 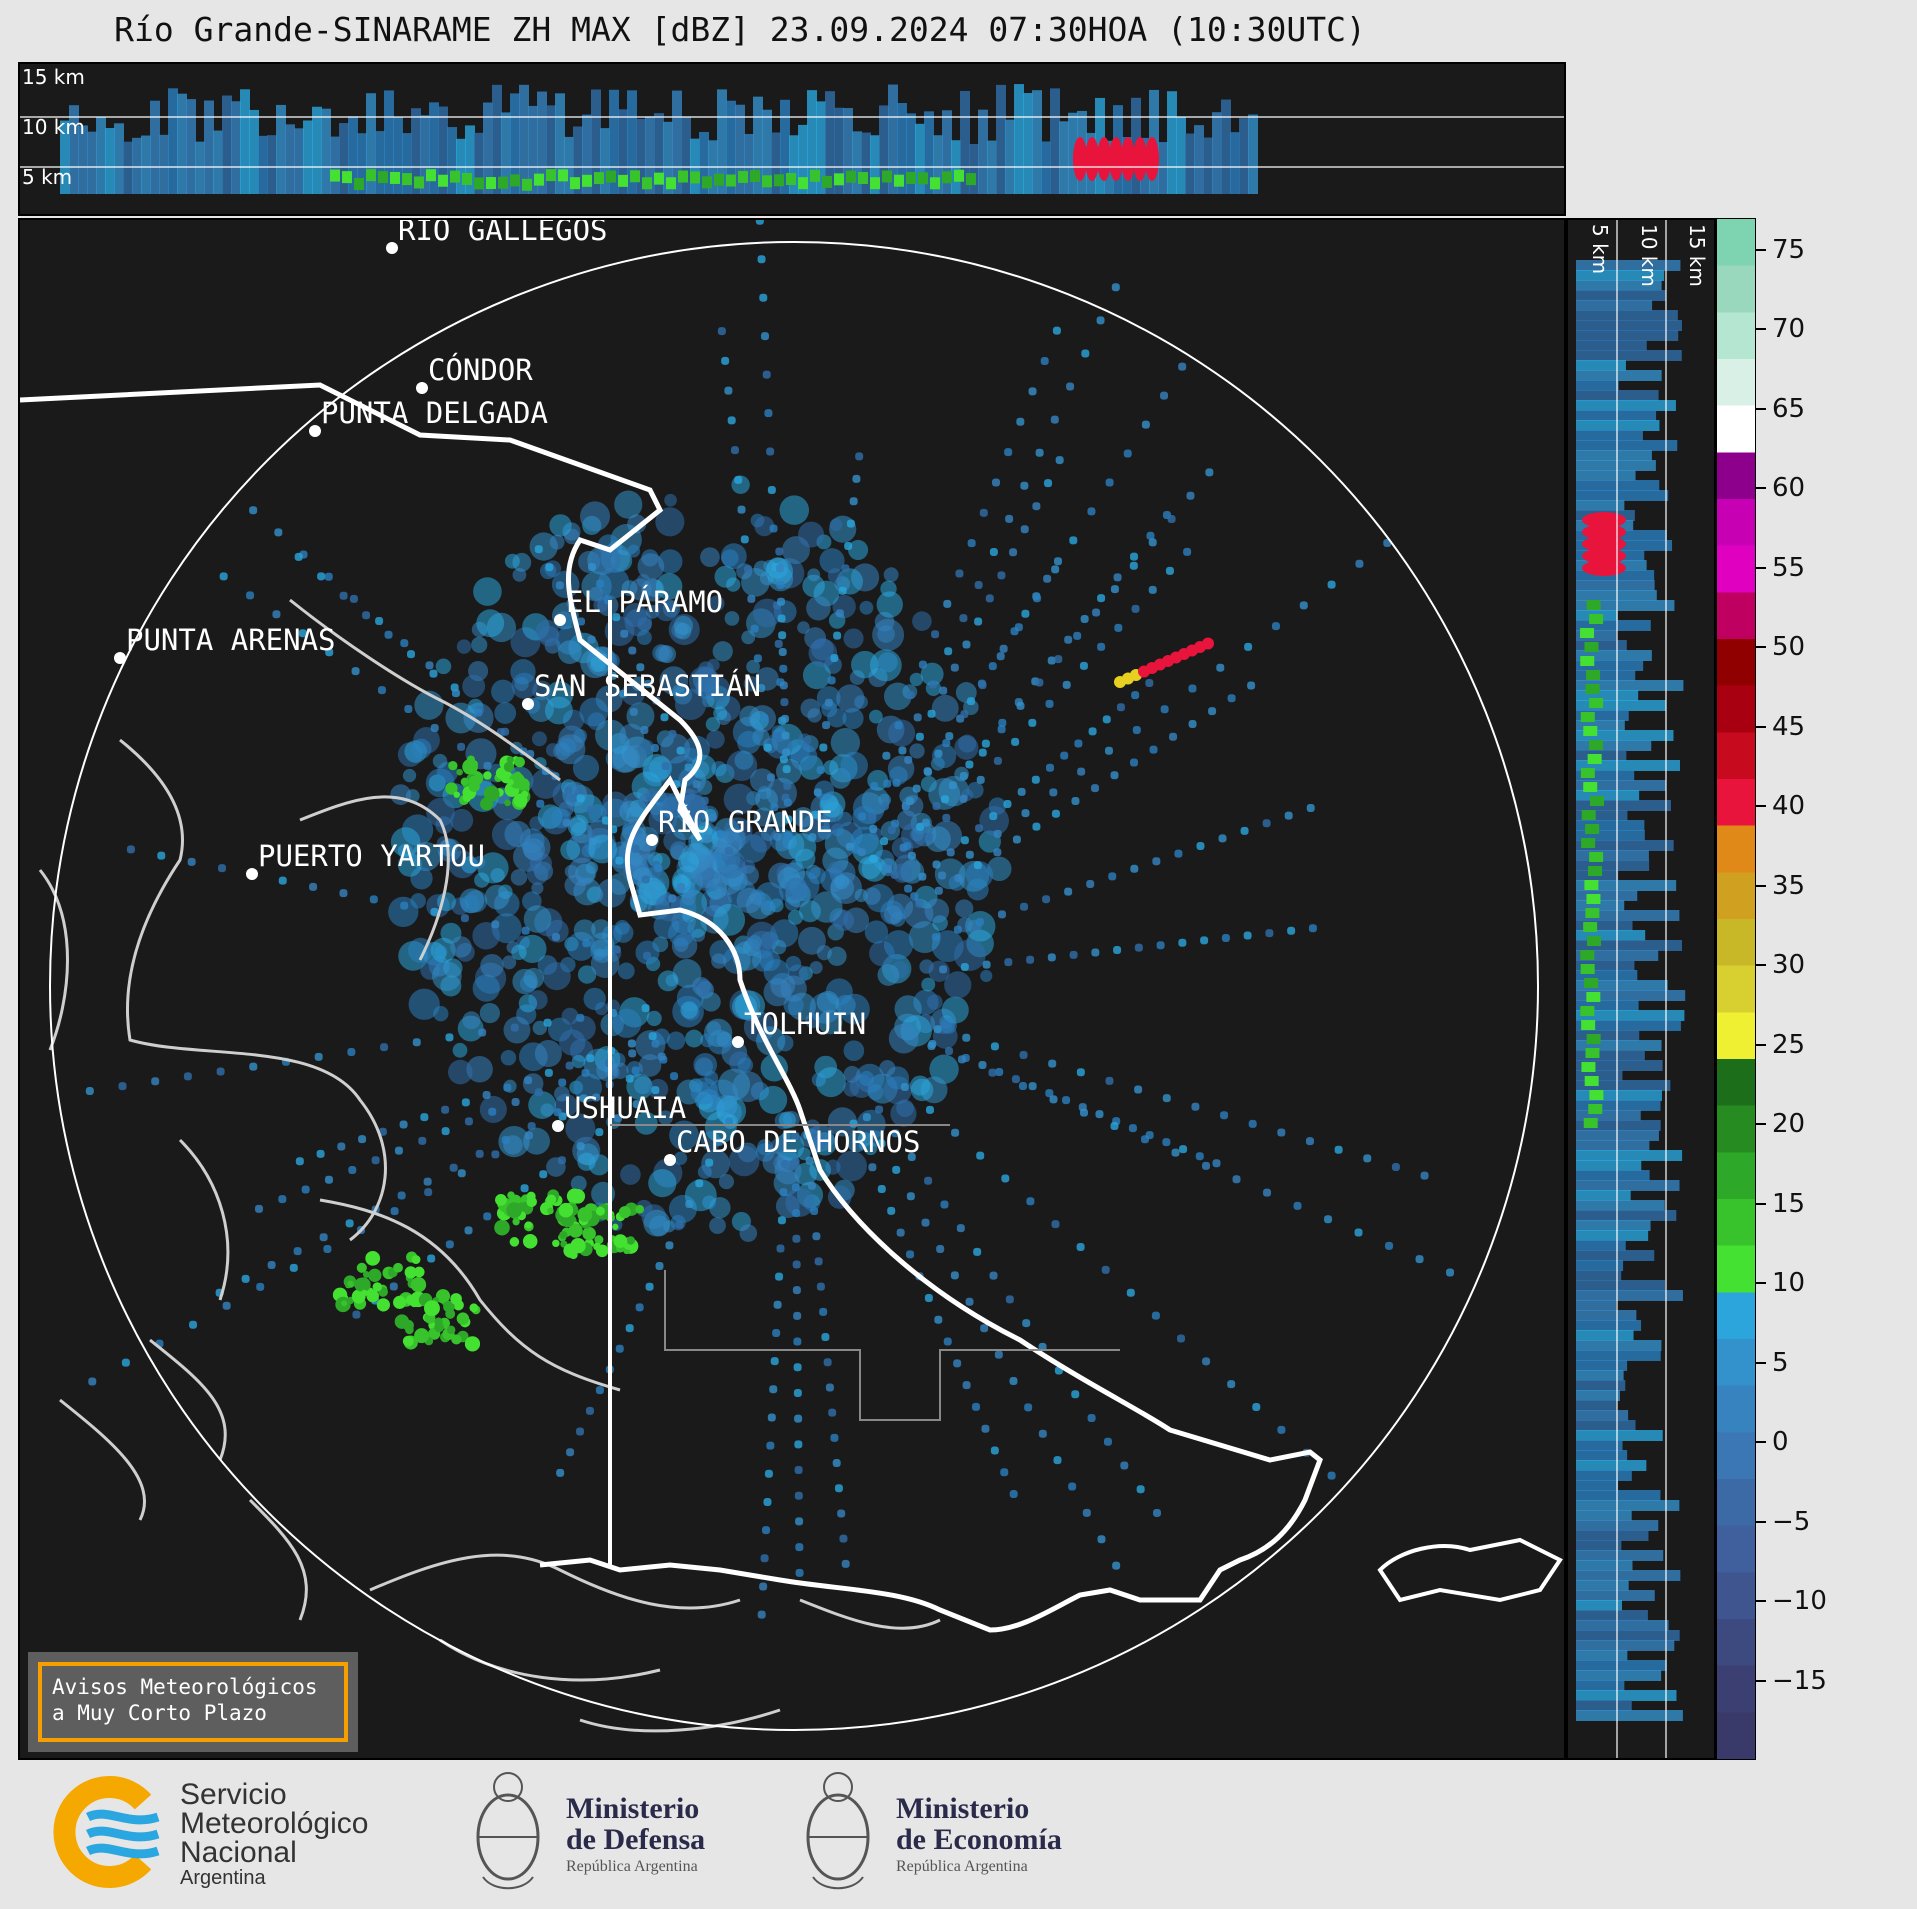 I want to click on city-9: USHUAIA, so click(x=619, y=1111).